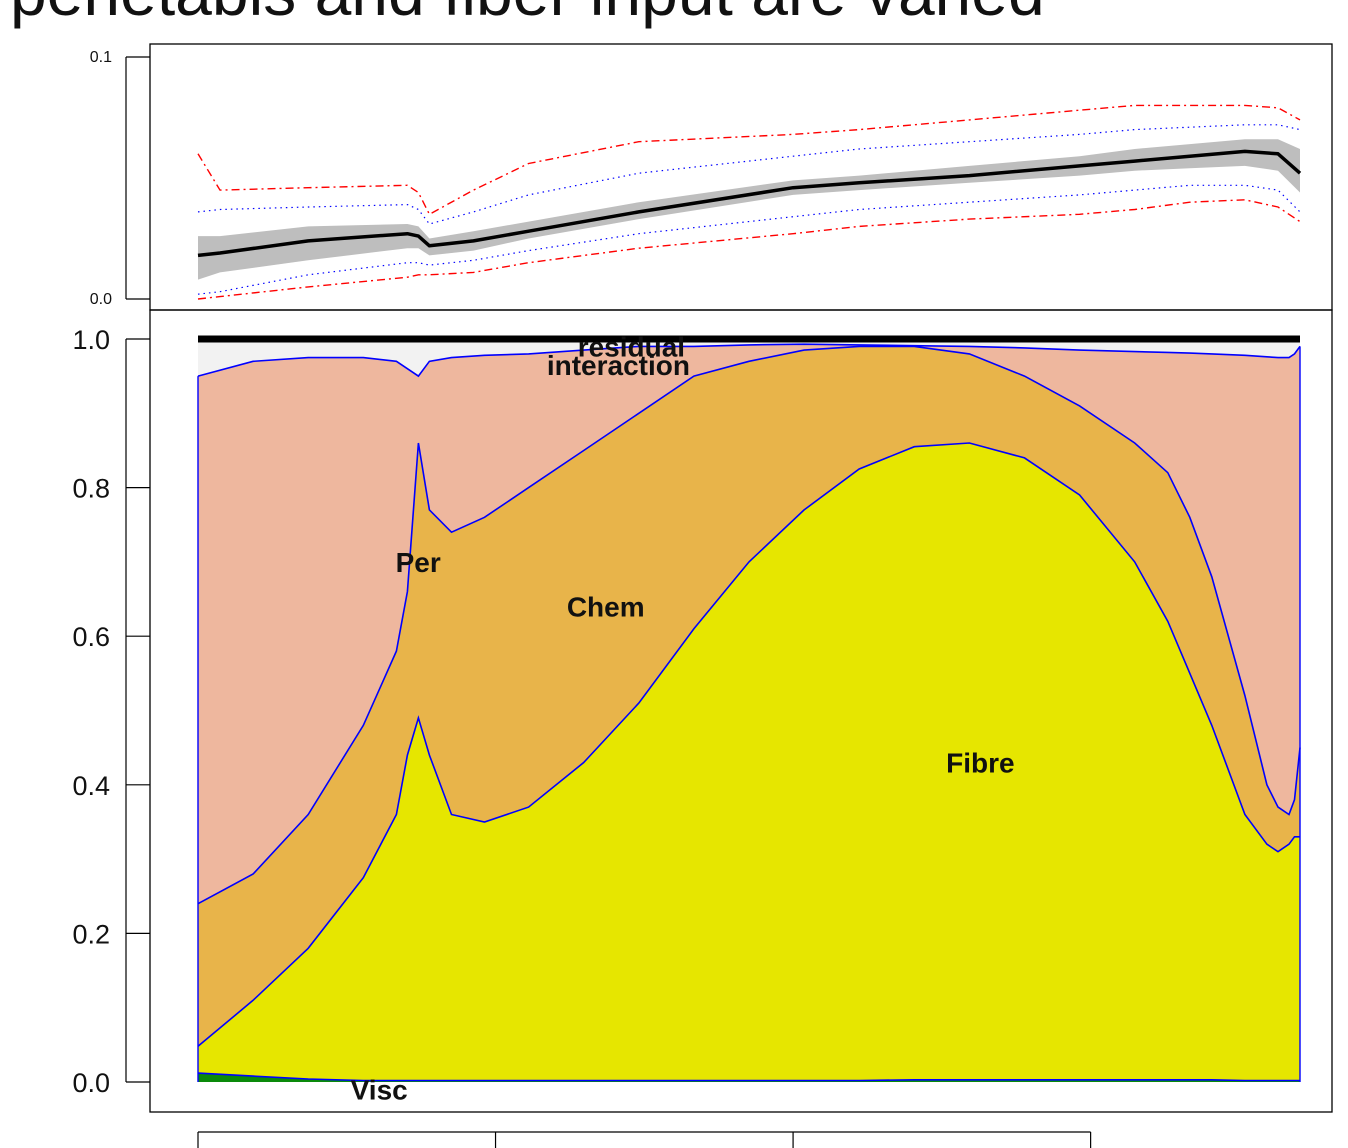 This screenshot has height=1148, width=1348. Describe the element at coordinates (91, 489) in the screenshot. I see `bottom-y-tick-label: 0.8` at that location.